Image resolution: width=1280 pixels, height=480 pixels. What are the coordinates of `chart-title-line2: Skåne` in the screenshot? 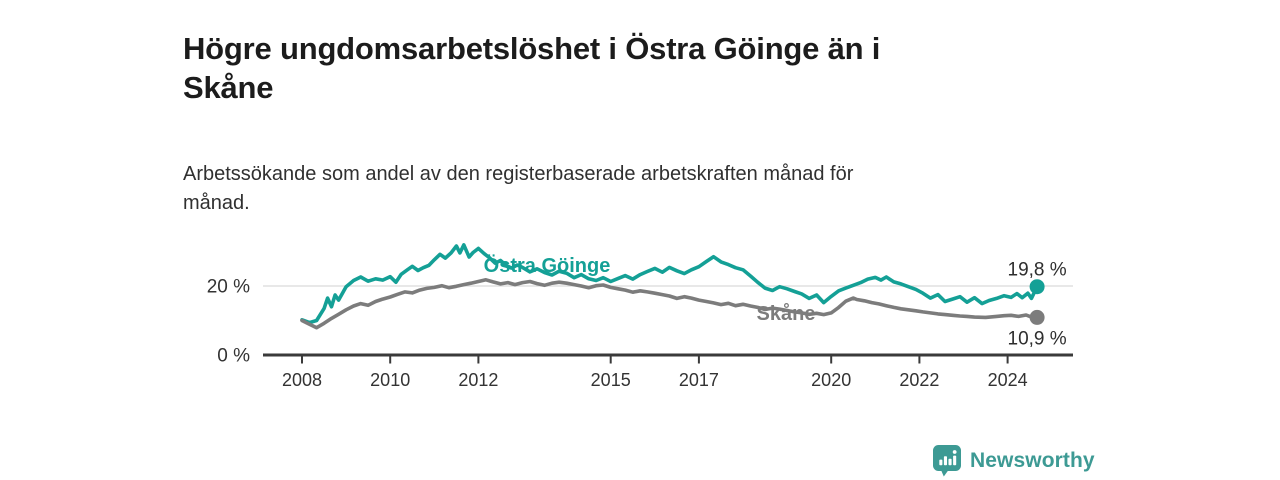 It's located at (228, 87).